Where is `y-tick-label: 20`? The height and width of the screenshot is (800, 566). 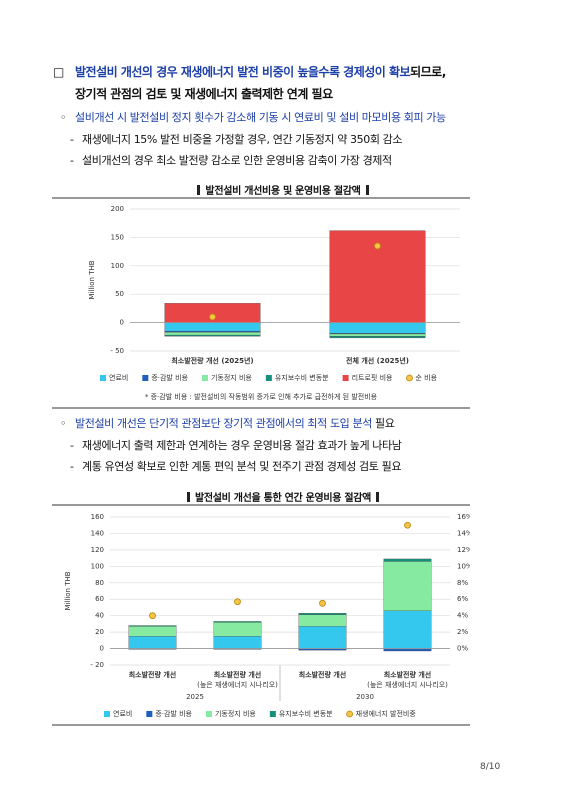 y-tick-label: 20 is located at coordinates (99, 632).